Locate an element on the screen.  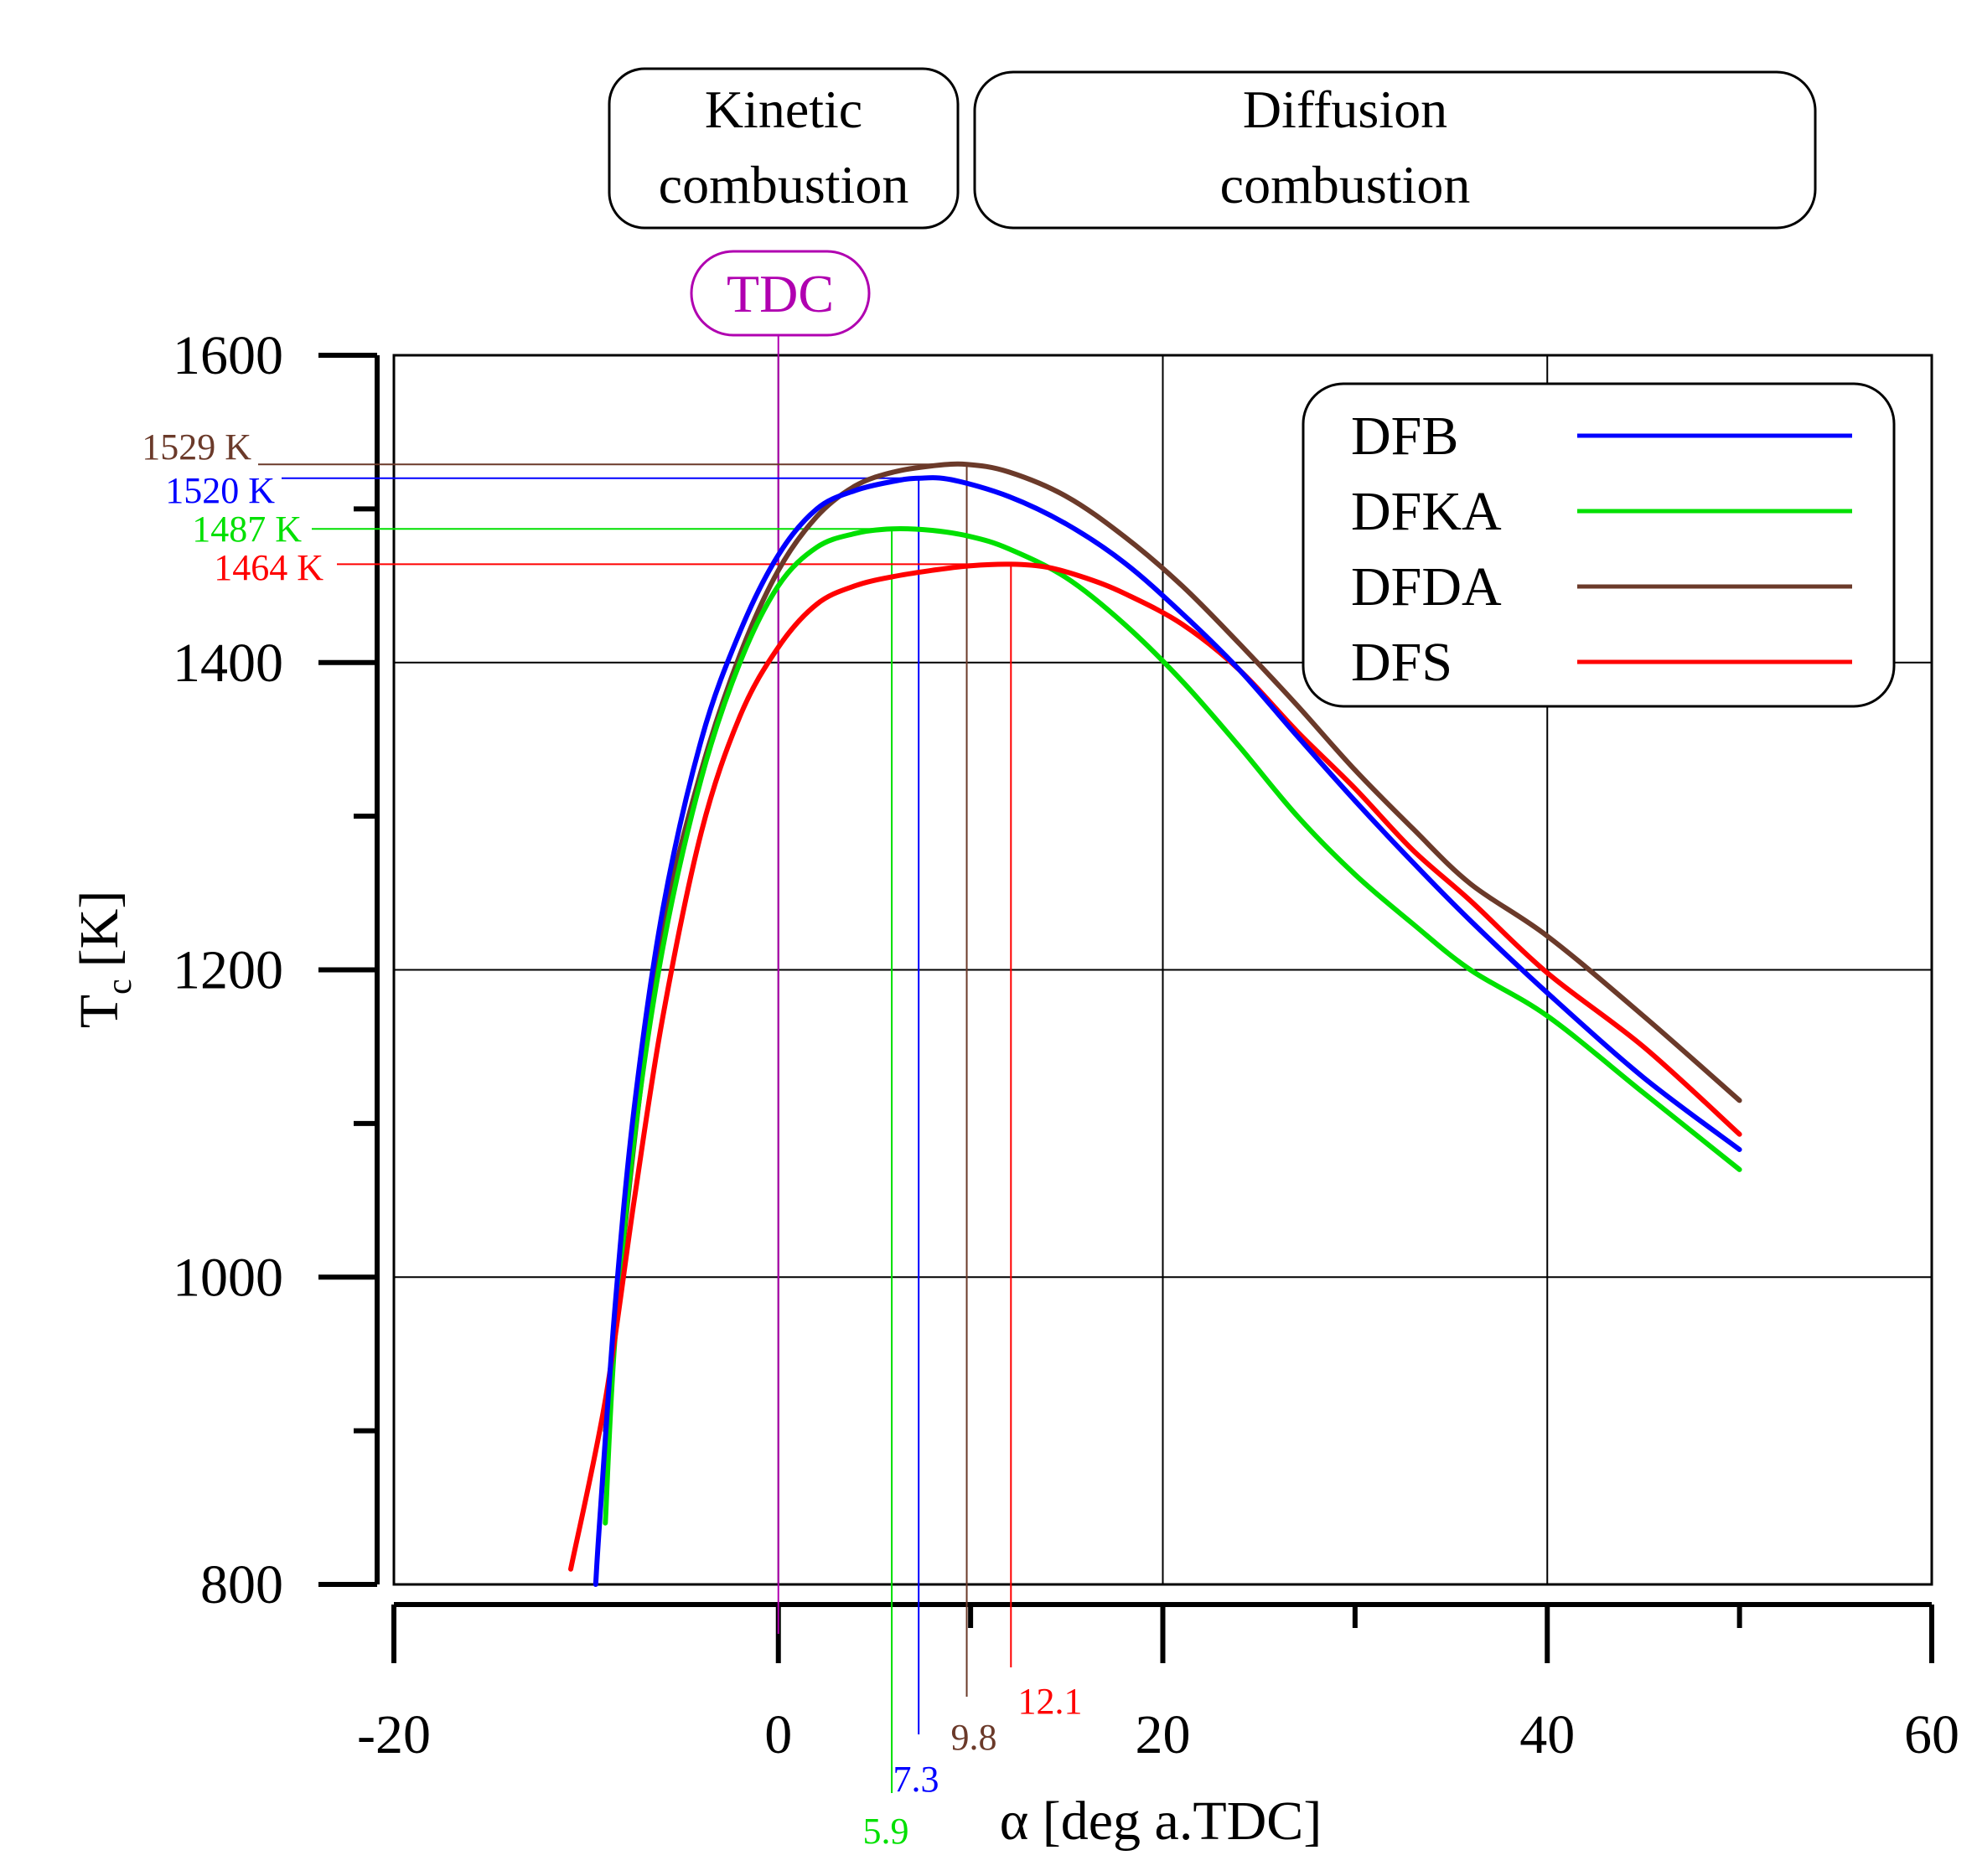
tdc-label-box is located at coordinates (780, 293).